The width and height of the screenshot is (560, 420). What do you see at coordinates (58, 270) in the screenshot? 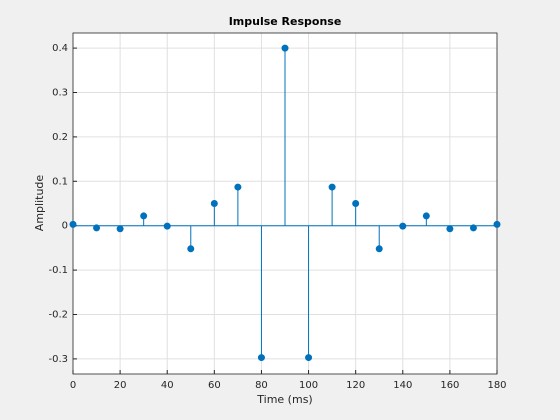
I see `y-tick-label: -0.1` at bounding box center [58, 270].